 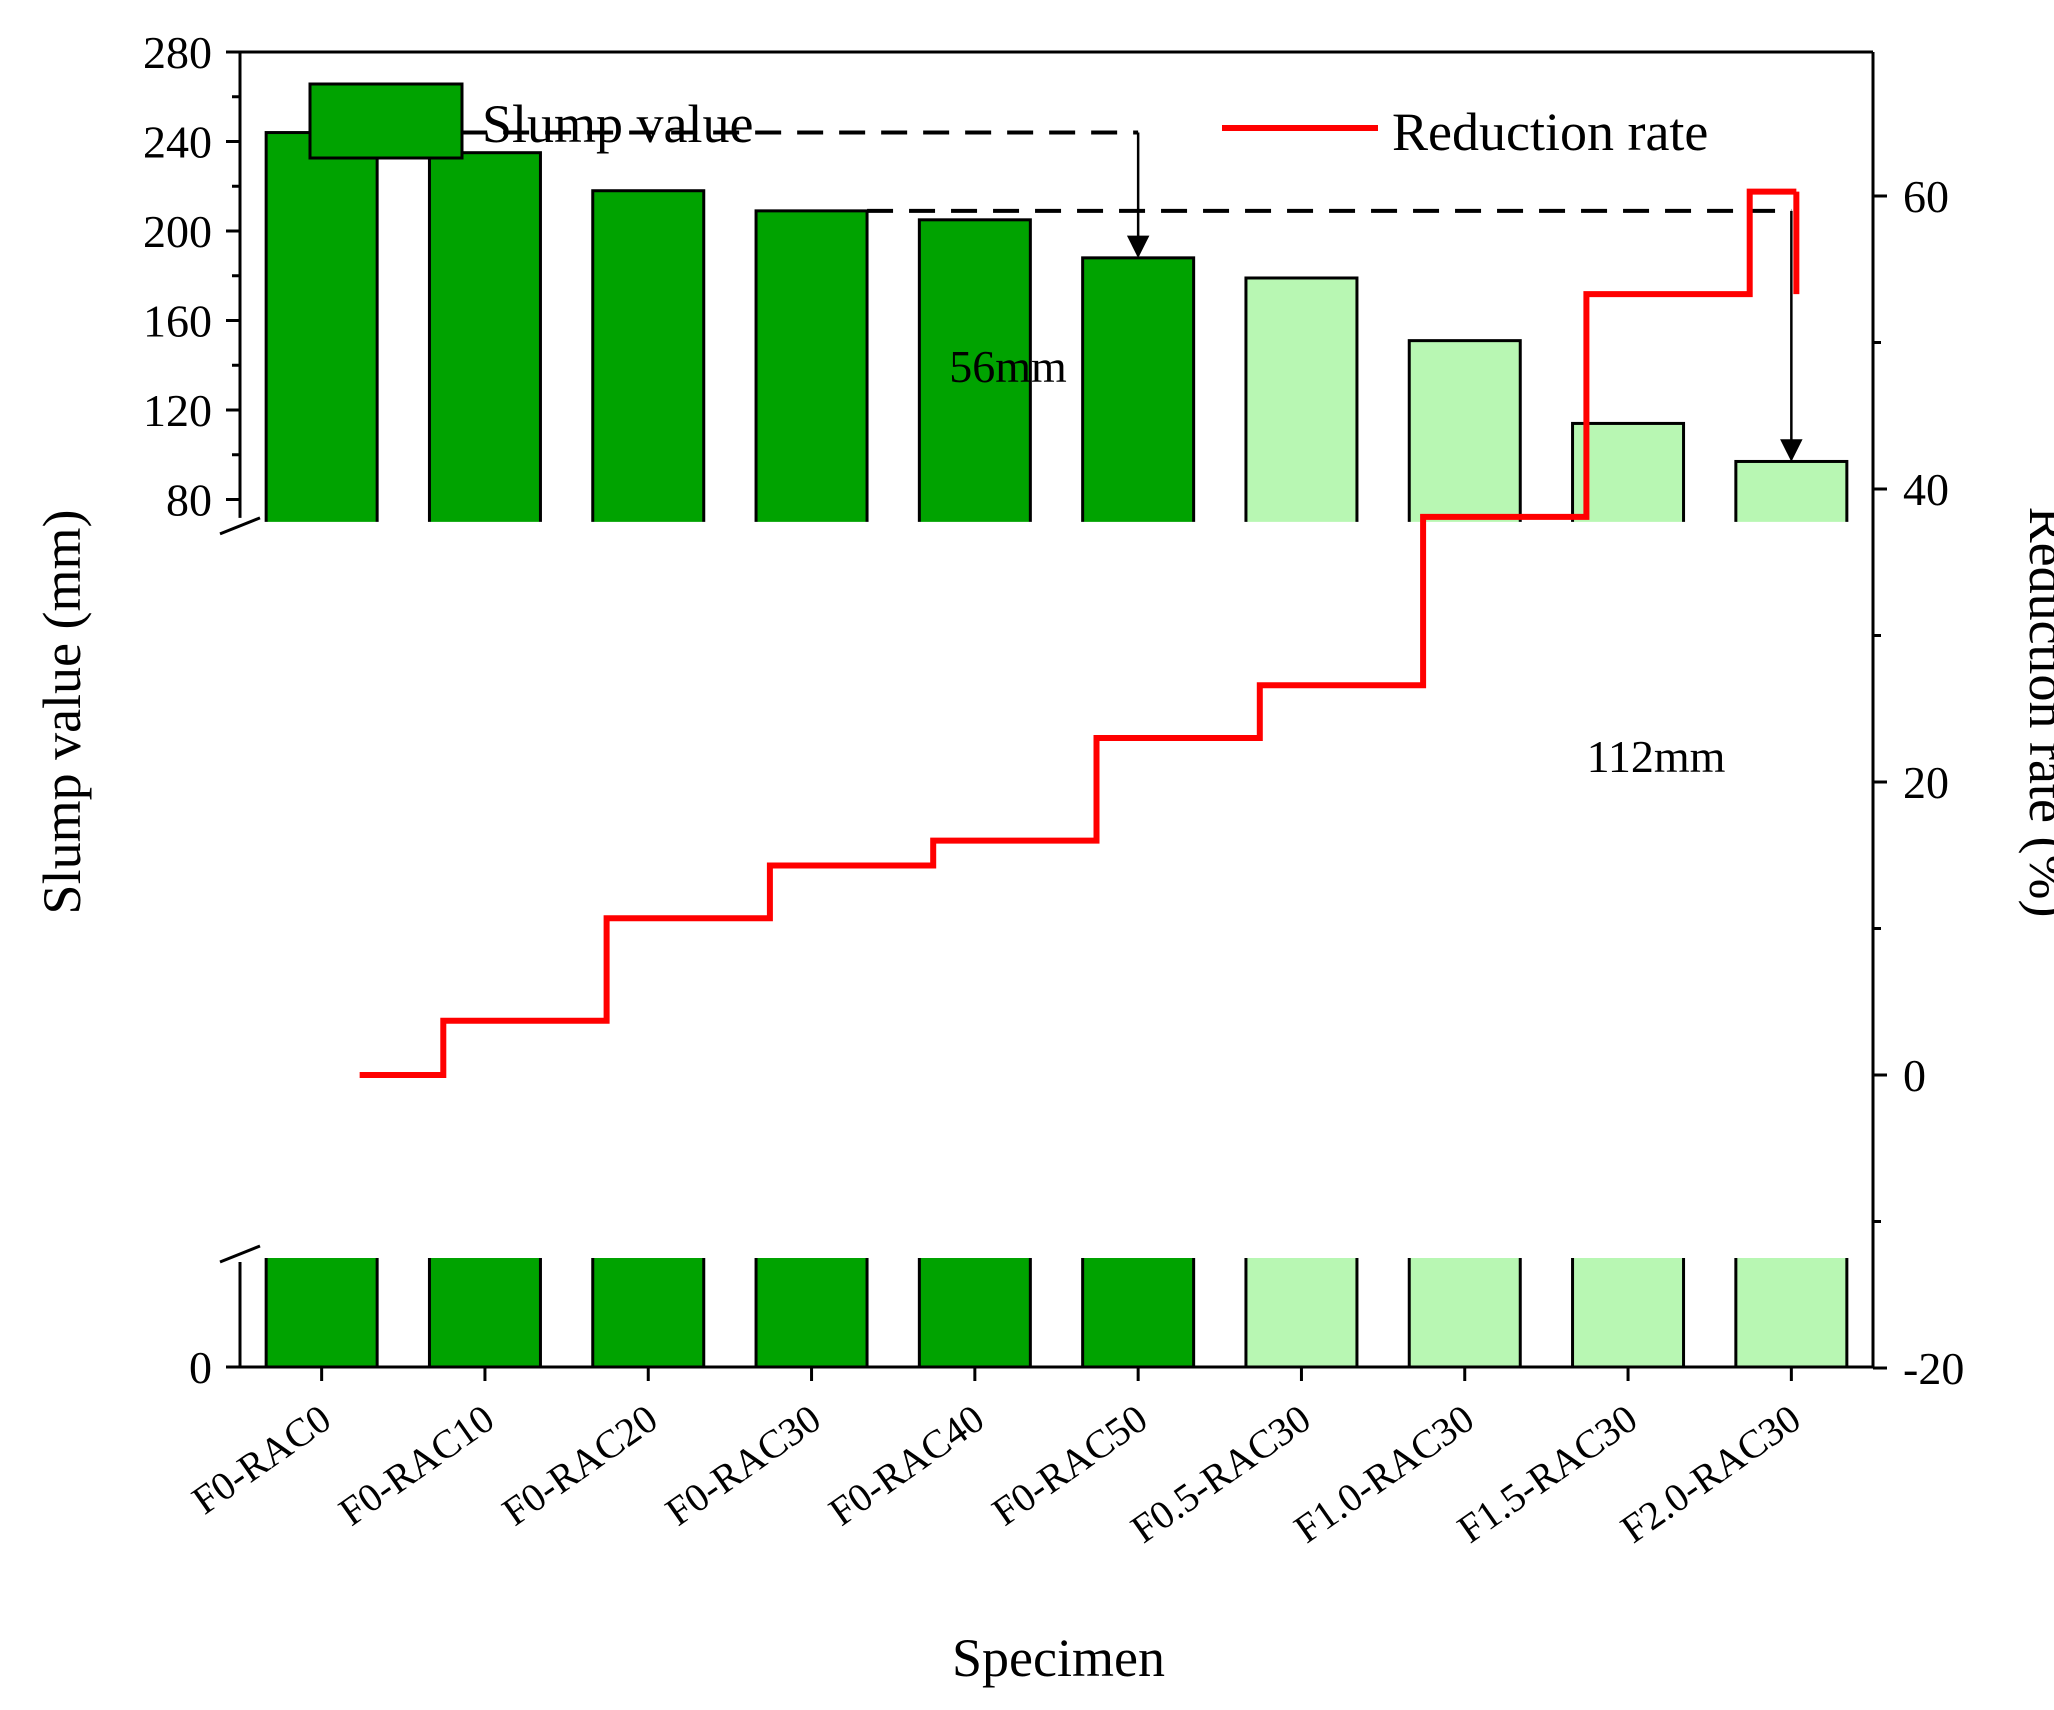 What do you see at coordinates (1008, 366) in the screenshot?
I see `annotation-56mm: 56mm` at bounding box center [1008, 366].